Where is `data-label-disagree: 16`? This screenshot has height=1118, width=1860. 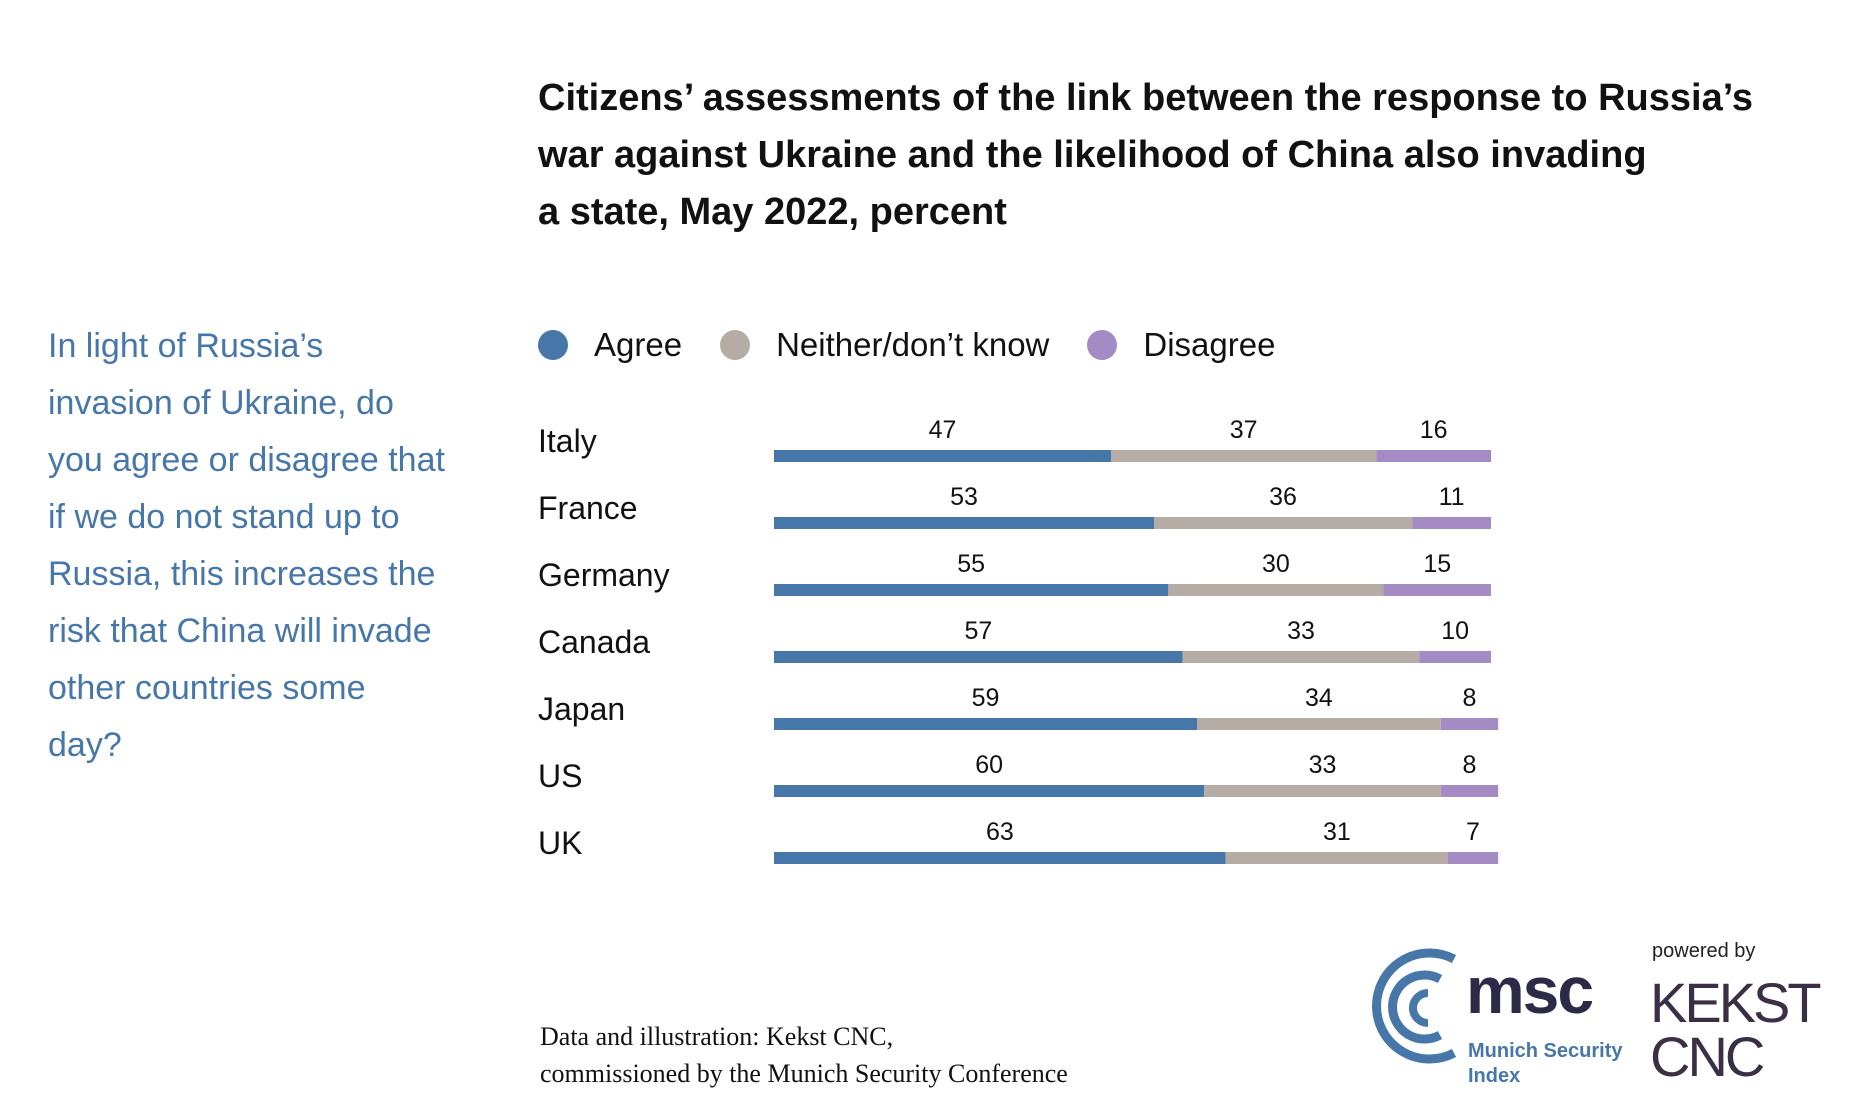
data-label-disagree: 16 is located at coordinates (1434, 430).